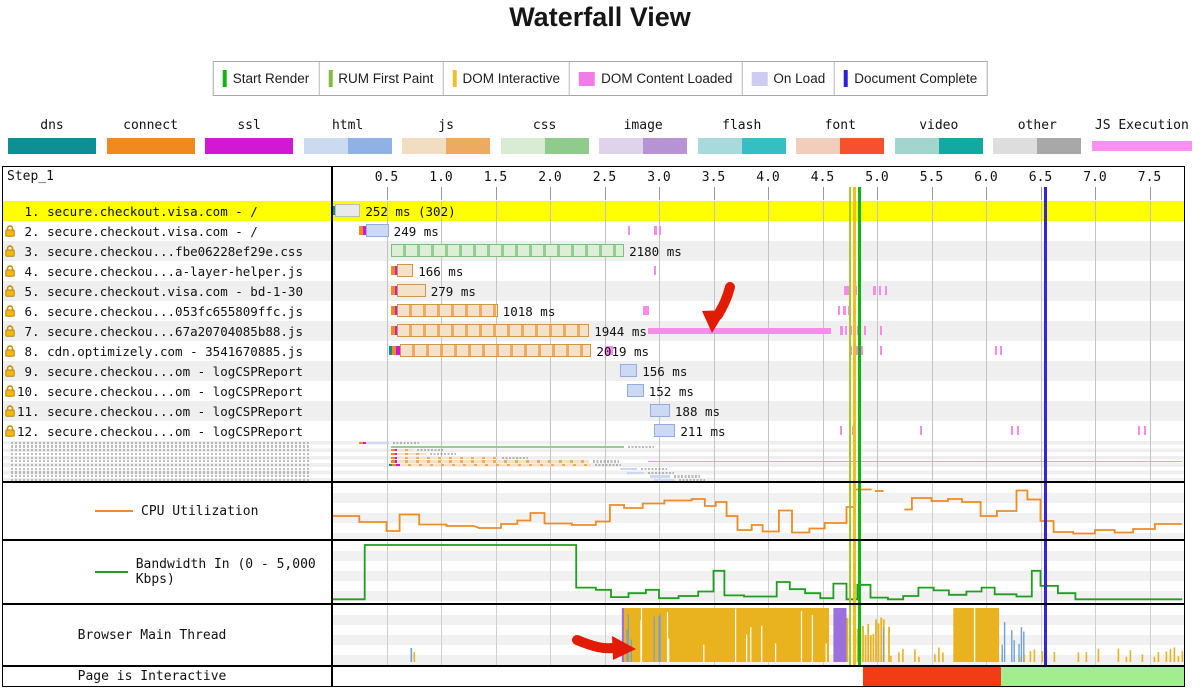 The width and height of the screenshot is (1200, 699). Describe the element at coordinates (160, 291) in the screenshot. I see `request-url-label: 5. secure.checkout.visa.com - bd-1-30` at that location.